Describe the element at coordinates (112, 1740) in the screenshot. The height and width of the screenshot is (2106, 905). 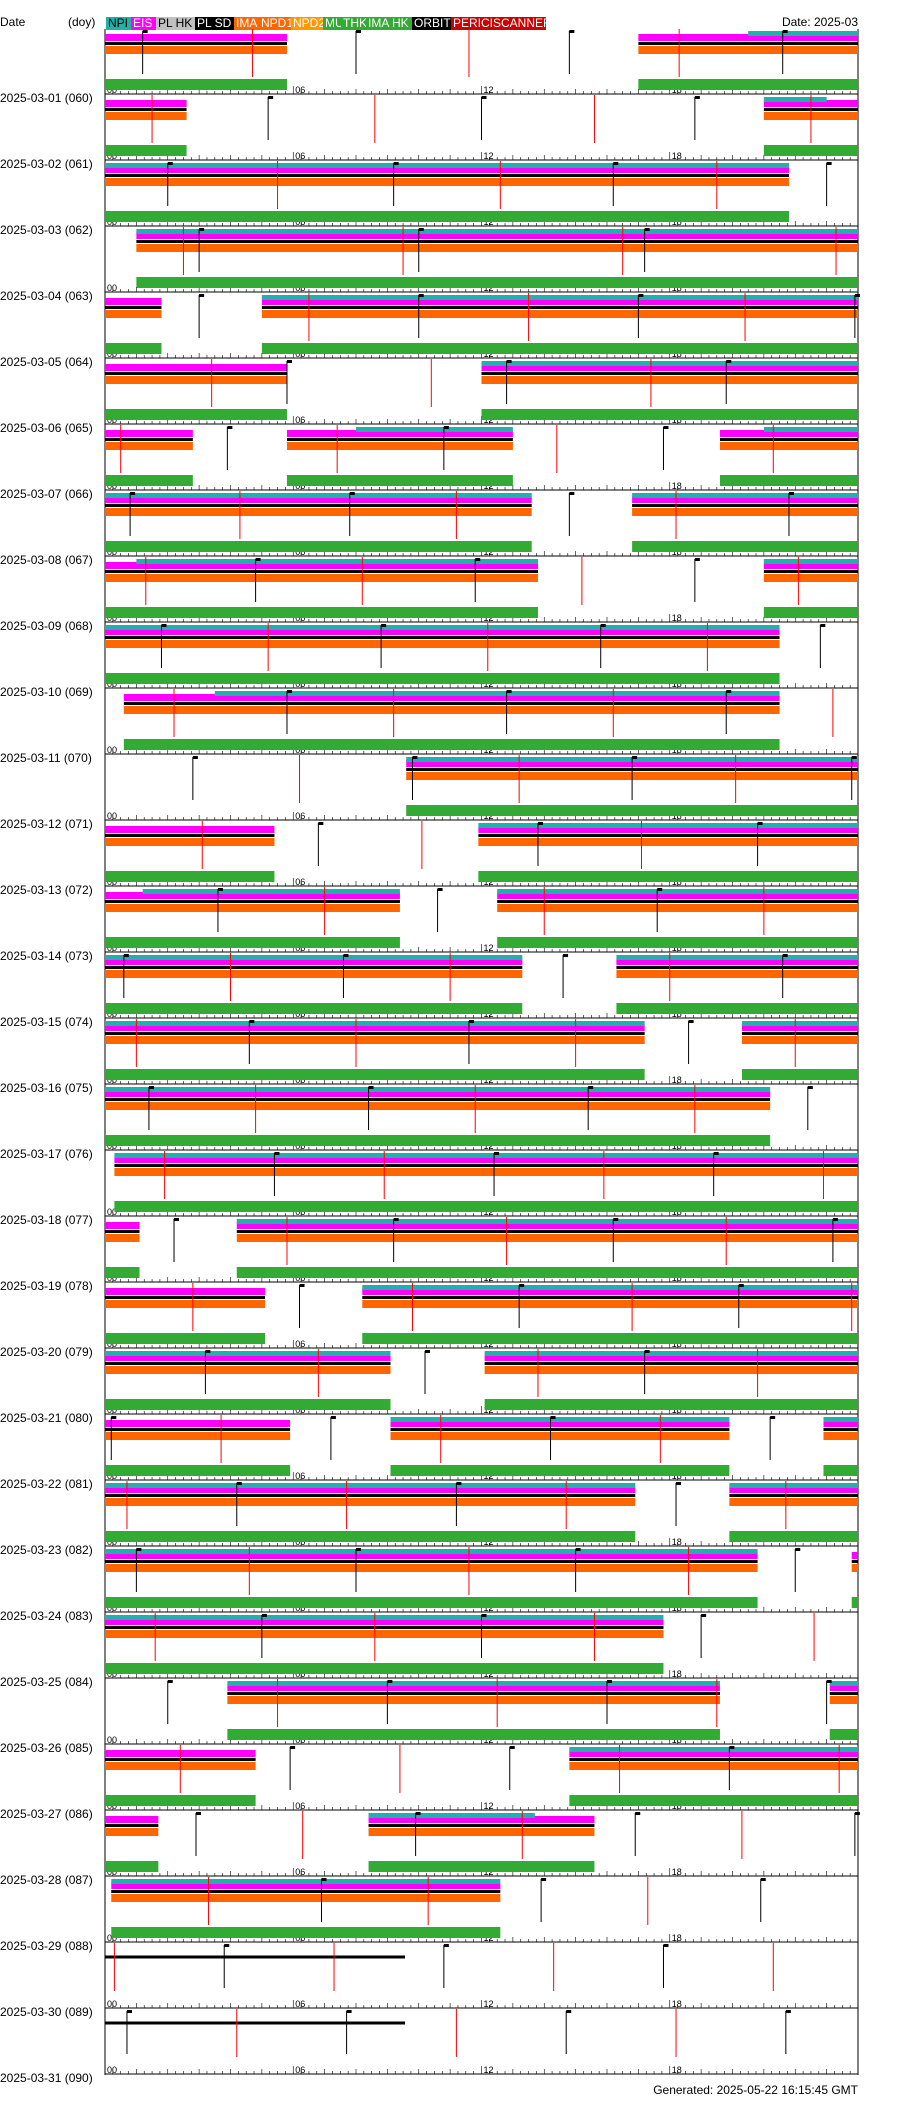
I see `hour-tick-label: 00` at that location.